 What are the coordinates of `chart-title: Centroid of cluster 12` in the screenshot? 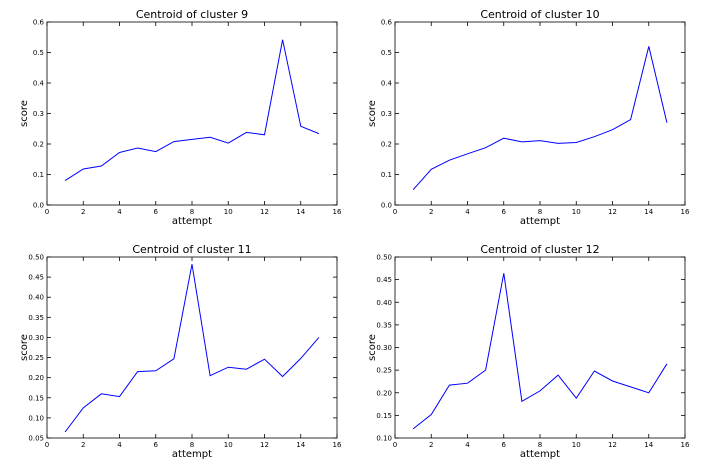 It's located at (539, 249).